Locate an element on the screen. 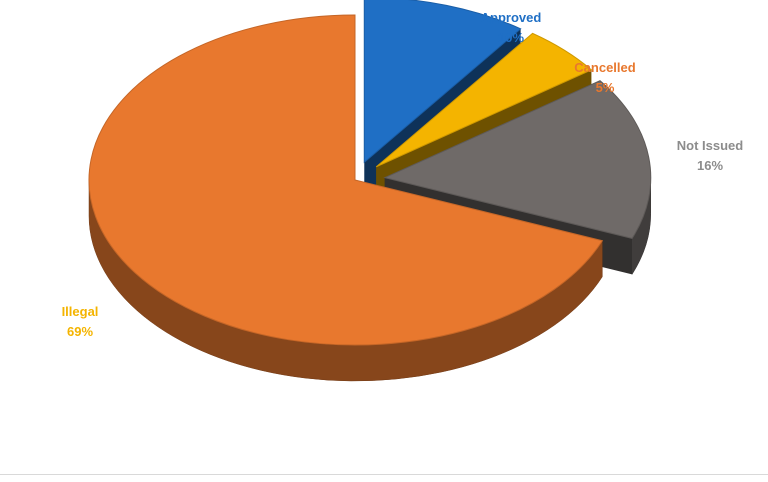  bottom-divider is located at coordinates (384, 474).